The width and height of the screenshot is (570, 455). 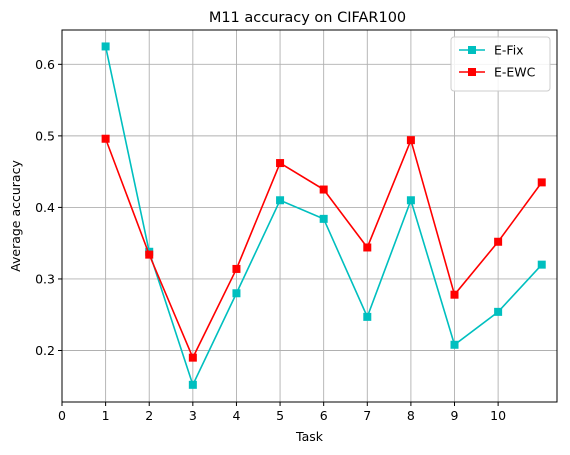 I want to click on chart-title: M11 accuracy on CIFAR100, so click(x=307, y=18).